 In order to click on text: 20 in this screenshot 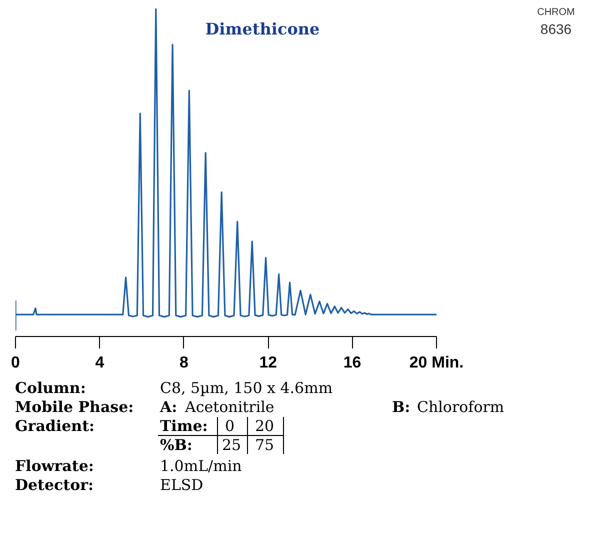, I will do `click(264, 426)`.